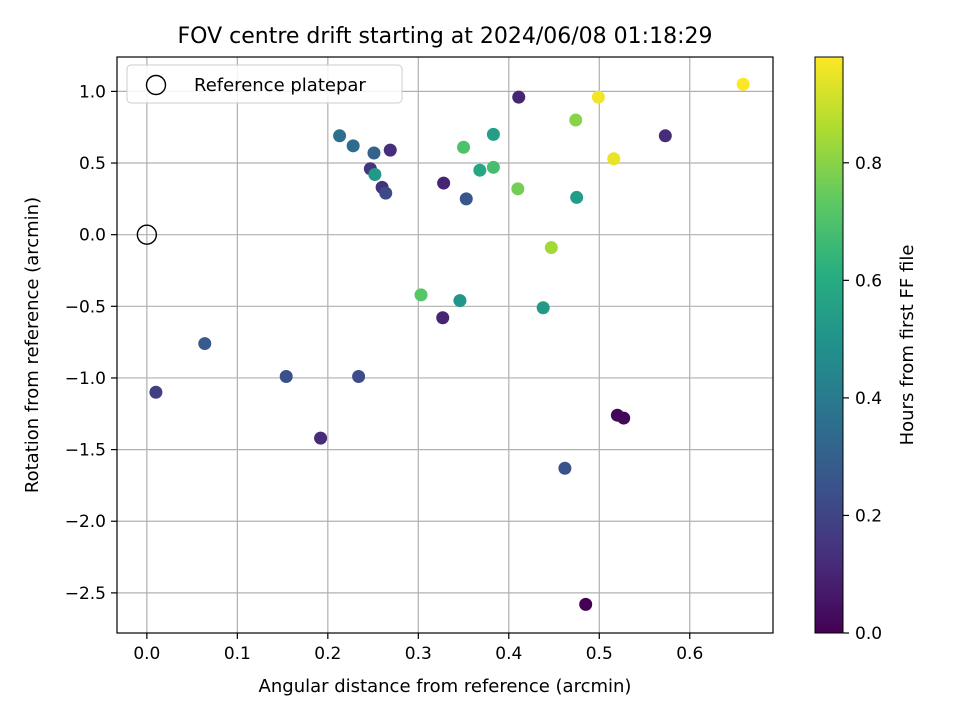  Describe the element at coordinates (85, 522) in the screenshot. I see `y-tick-label: −2.0` at that location.